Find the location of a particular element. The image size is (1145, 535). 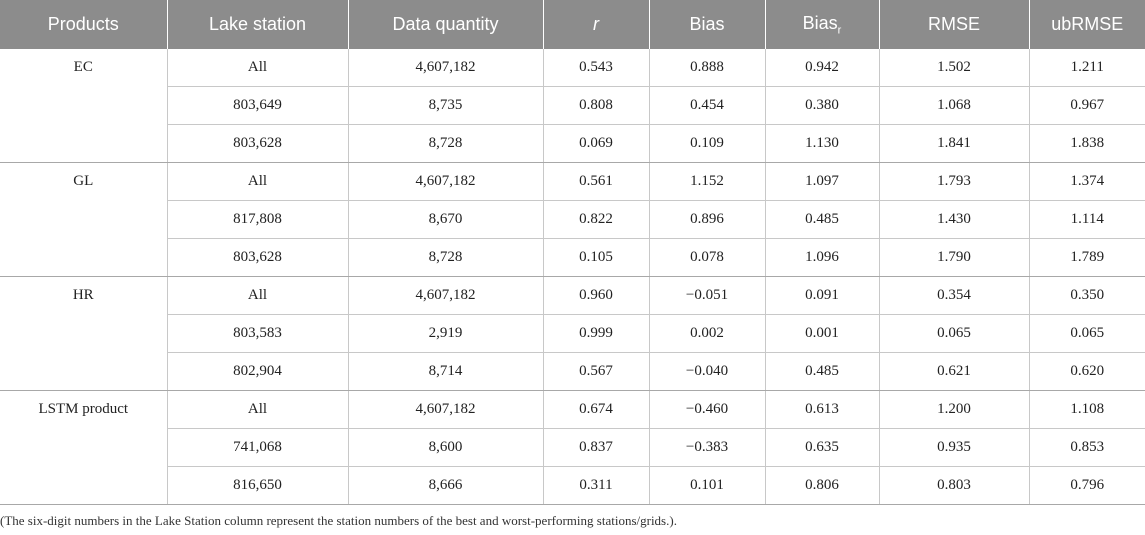

bias-cell: 0.454 is located at coordinates (706, 105).